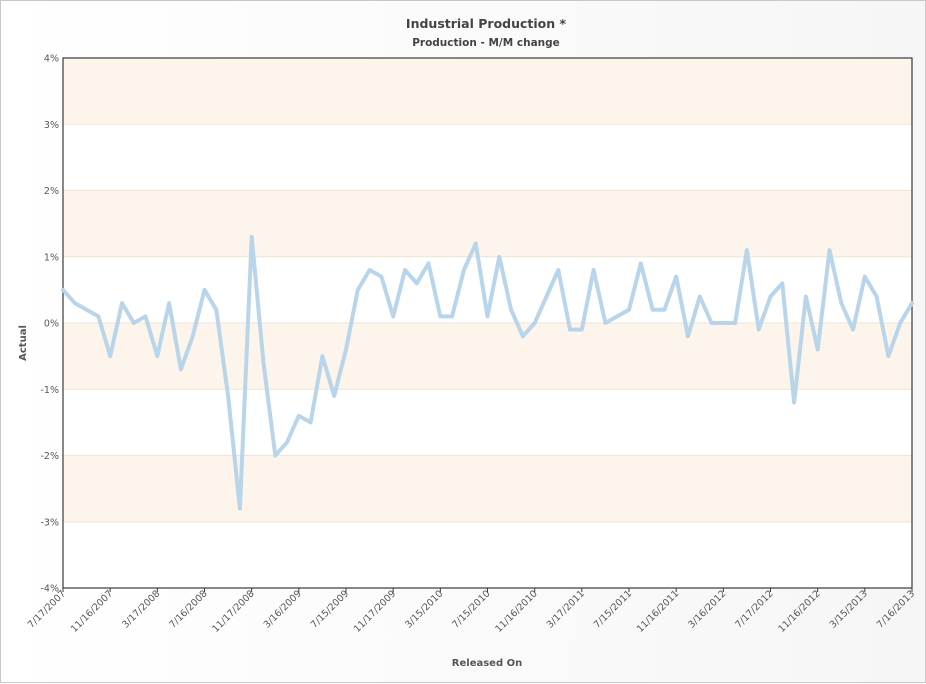 This screenshot has height=684, width=926. I want to click on x-tick-label: 3/16/2009, so click(283, 609).